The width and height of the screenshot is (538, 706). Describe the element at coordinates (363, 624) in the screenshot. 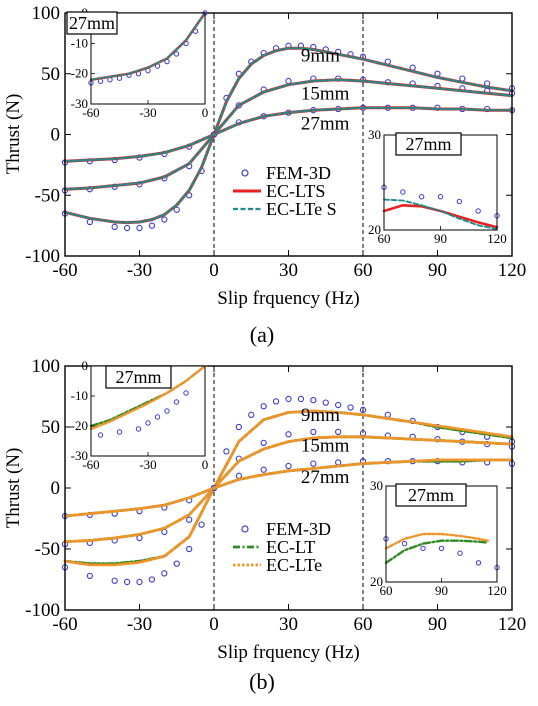

I see `x-tick-label: 60` at that location.